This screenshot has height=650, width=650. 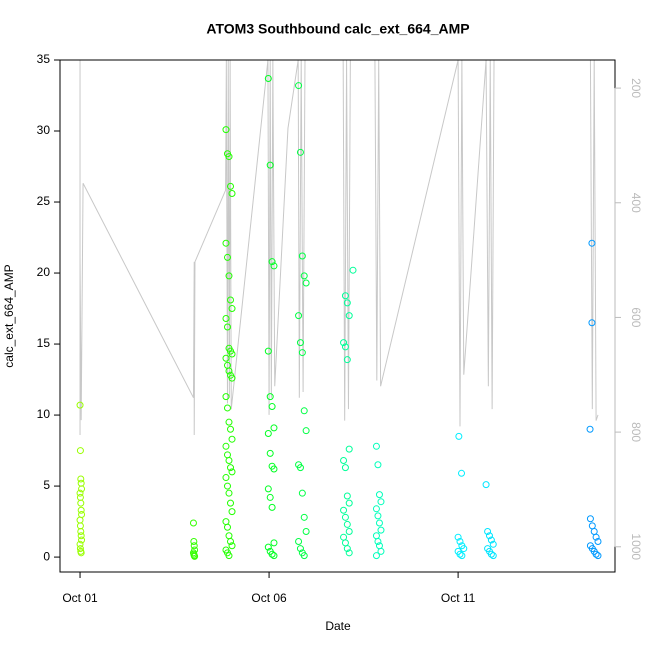 What do you see at coordinates (9, 315) in the screenshot?
I see `y-axis-label: calc_ext_664_AMP` at bounding box center [9, 315].